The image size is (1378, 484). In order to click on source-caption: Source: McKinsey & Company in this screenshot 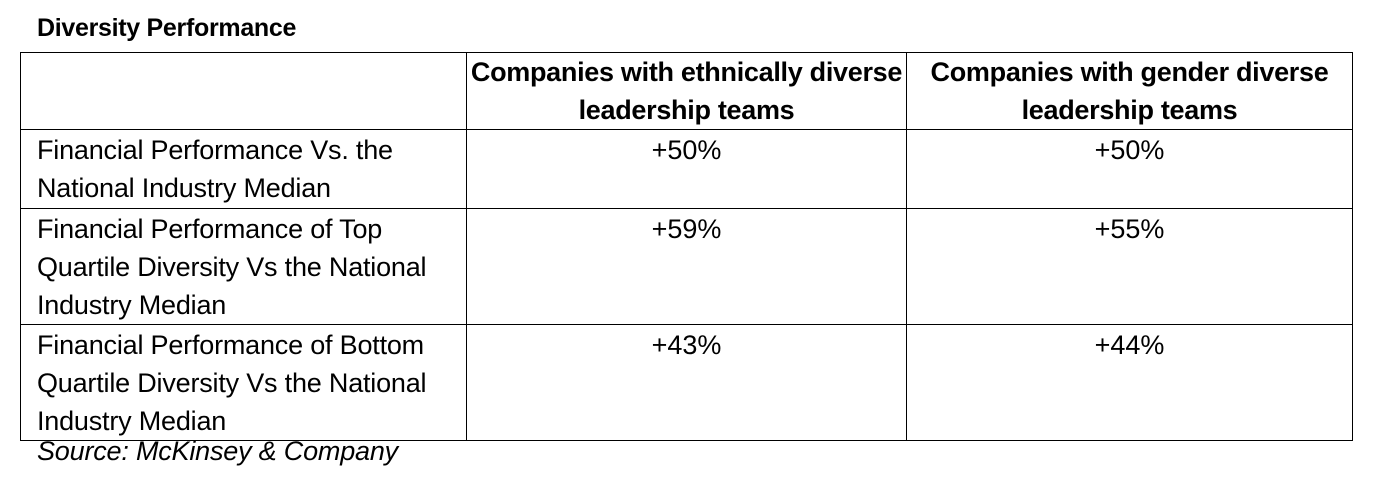, I will do `click(217, 451)`.